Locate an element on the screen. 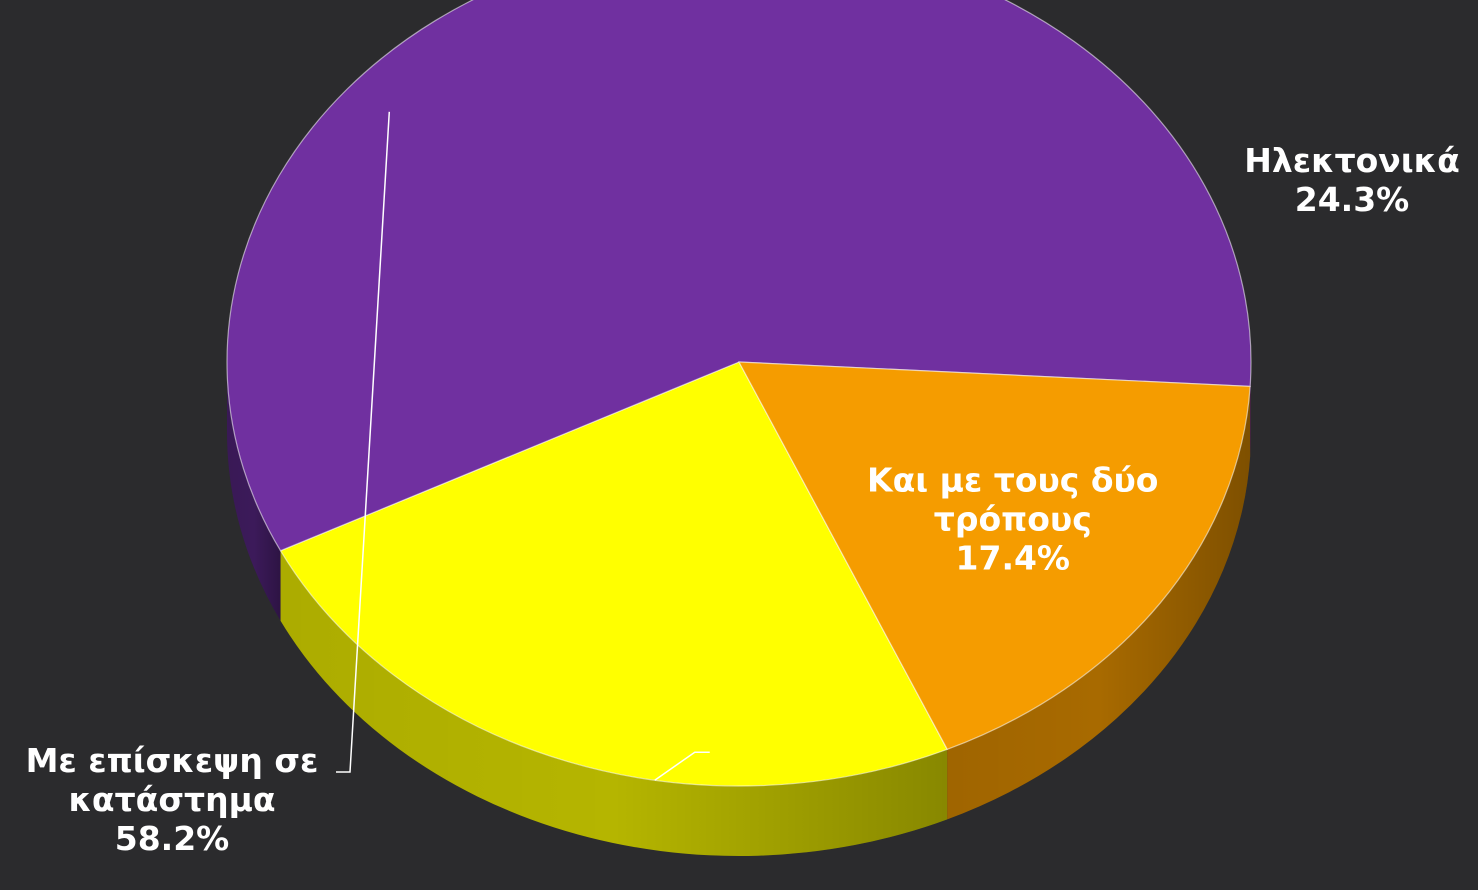 The width and height of the screenshot is (1478, 890). slice-label-0-line-1: 24.3% is located at coordinates (1352, 199).